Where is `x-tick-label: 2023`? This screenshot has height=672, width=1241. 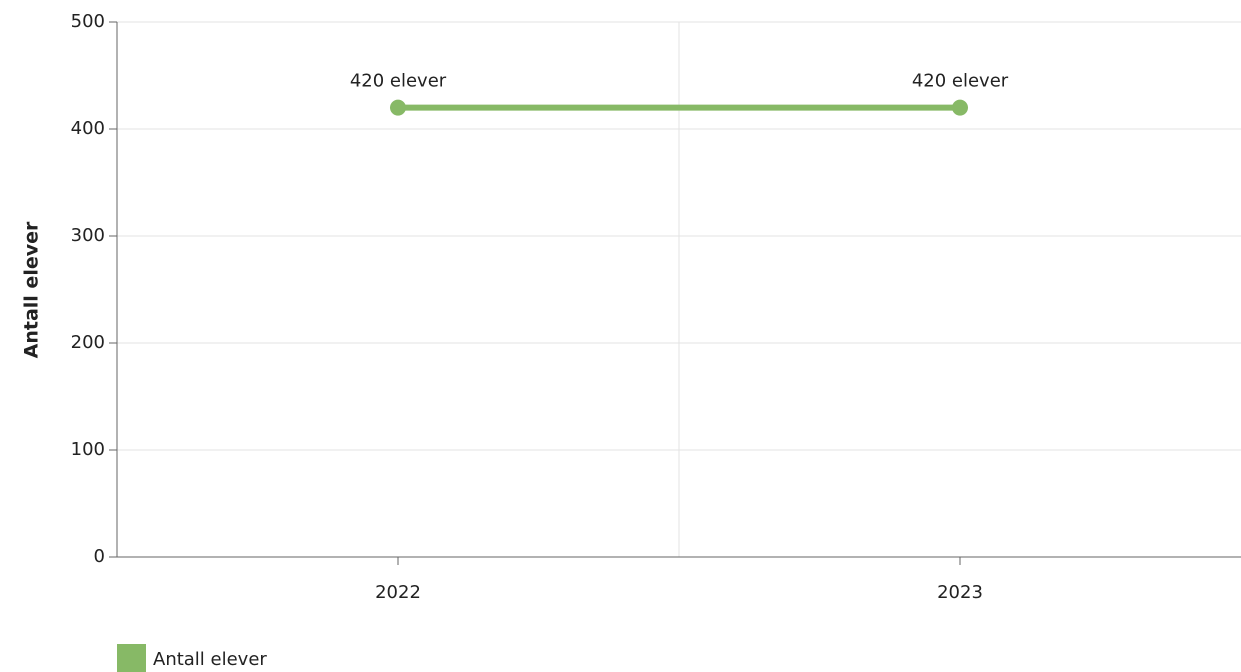
x-tick-label: 2023 is located at coordinates (960, 592).